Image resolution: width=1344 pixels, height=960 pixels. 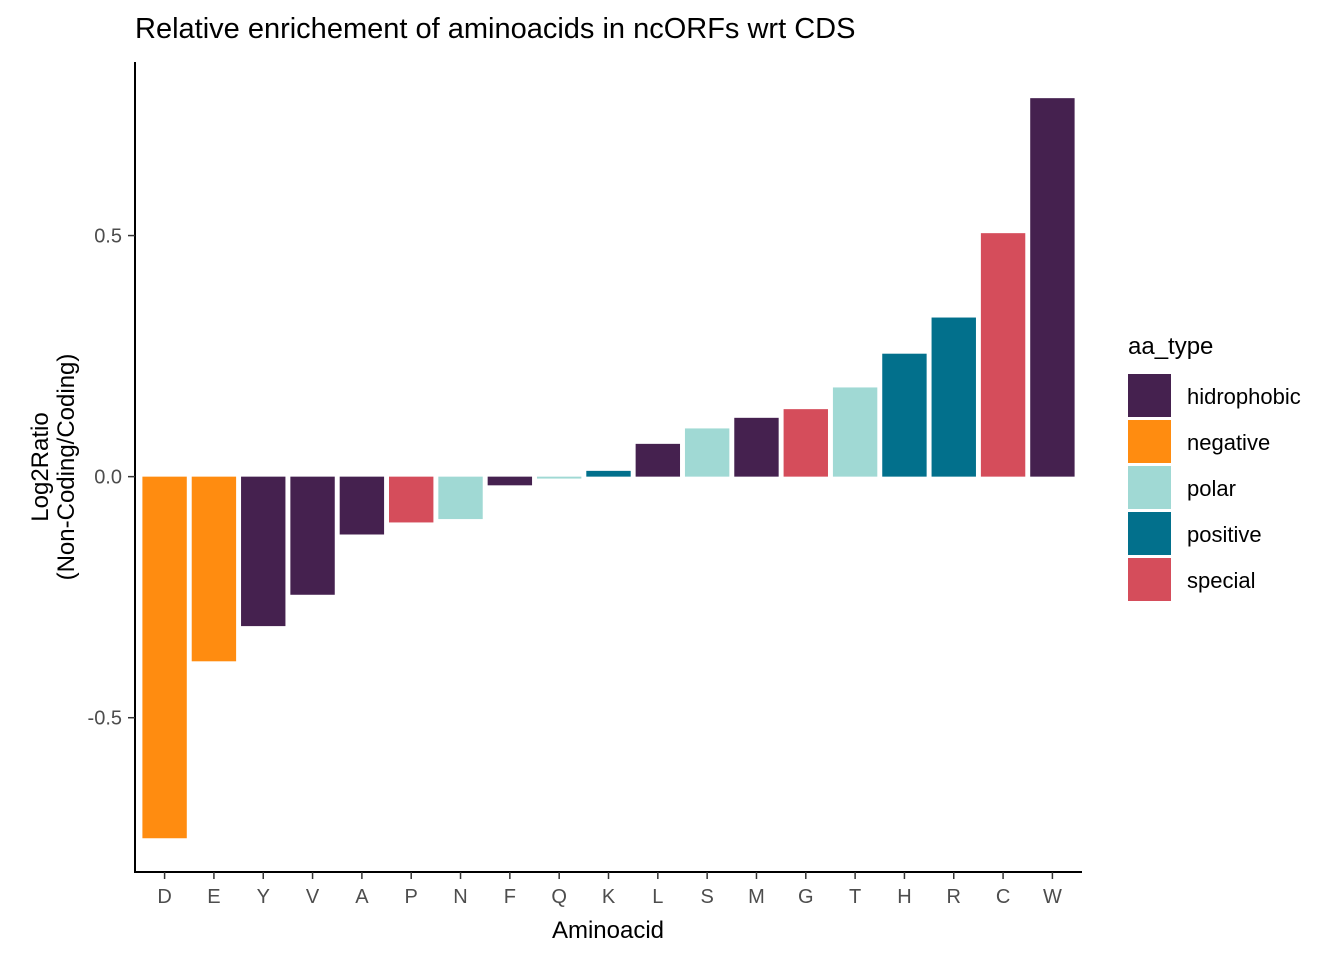 What do you see at coordinates (1244, 396) in the screenshot?
I see `legend-label-hidrophobic: hidrophobic` at bounding box center [1244, 396].